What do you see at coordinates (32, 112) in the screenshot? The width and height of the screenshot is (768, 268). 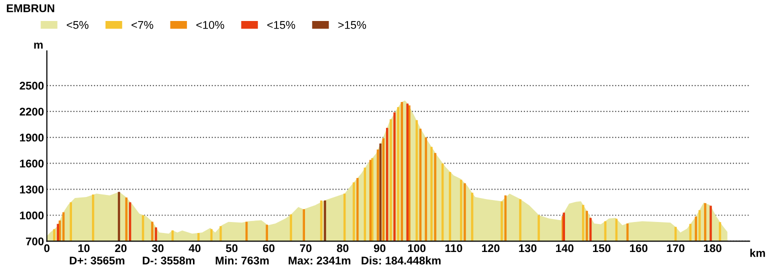 I see `y-tick-label: 2200` at bounding box center [32, 112].